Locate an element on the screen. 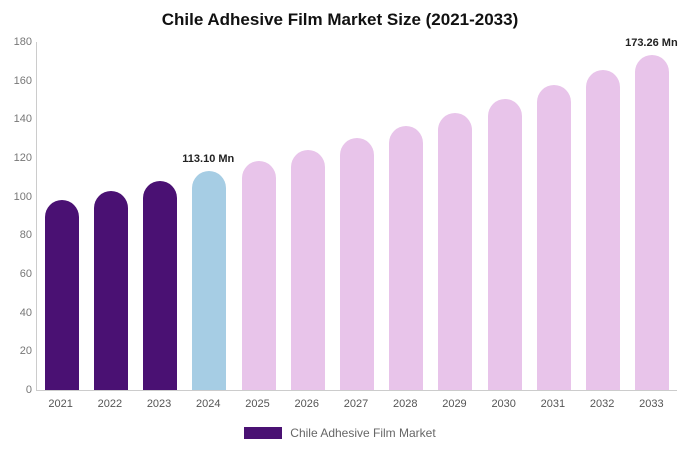 The height and width of the screenshot is (450, 680). bar-2027 is located at coordinates (357, 263).